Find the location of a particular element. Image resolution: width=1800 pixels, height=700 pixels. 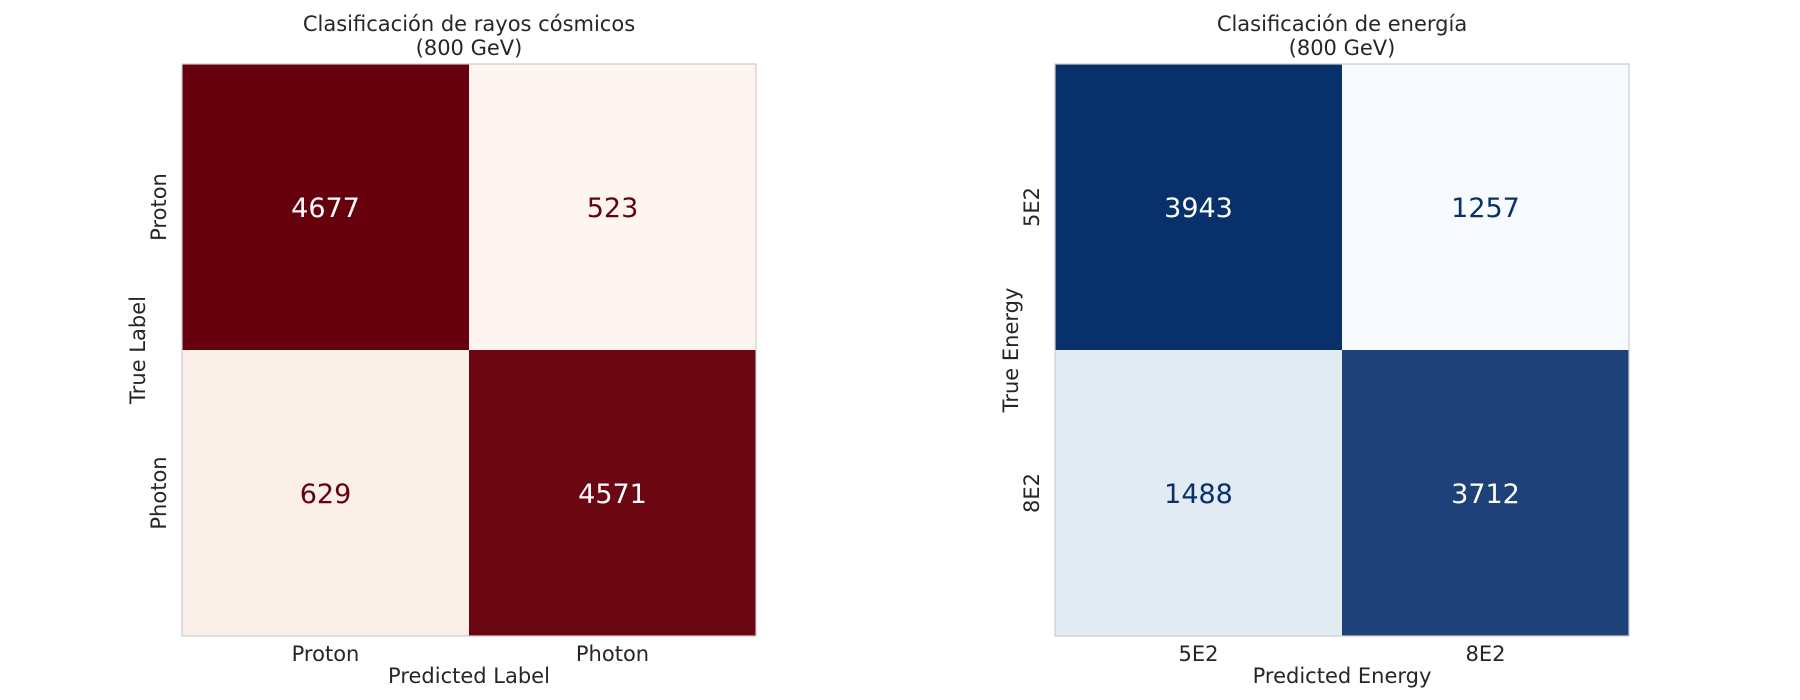

y-axis-label: True Label is located at coordinates (138, 350).